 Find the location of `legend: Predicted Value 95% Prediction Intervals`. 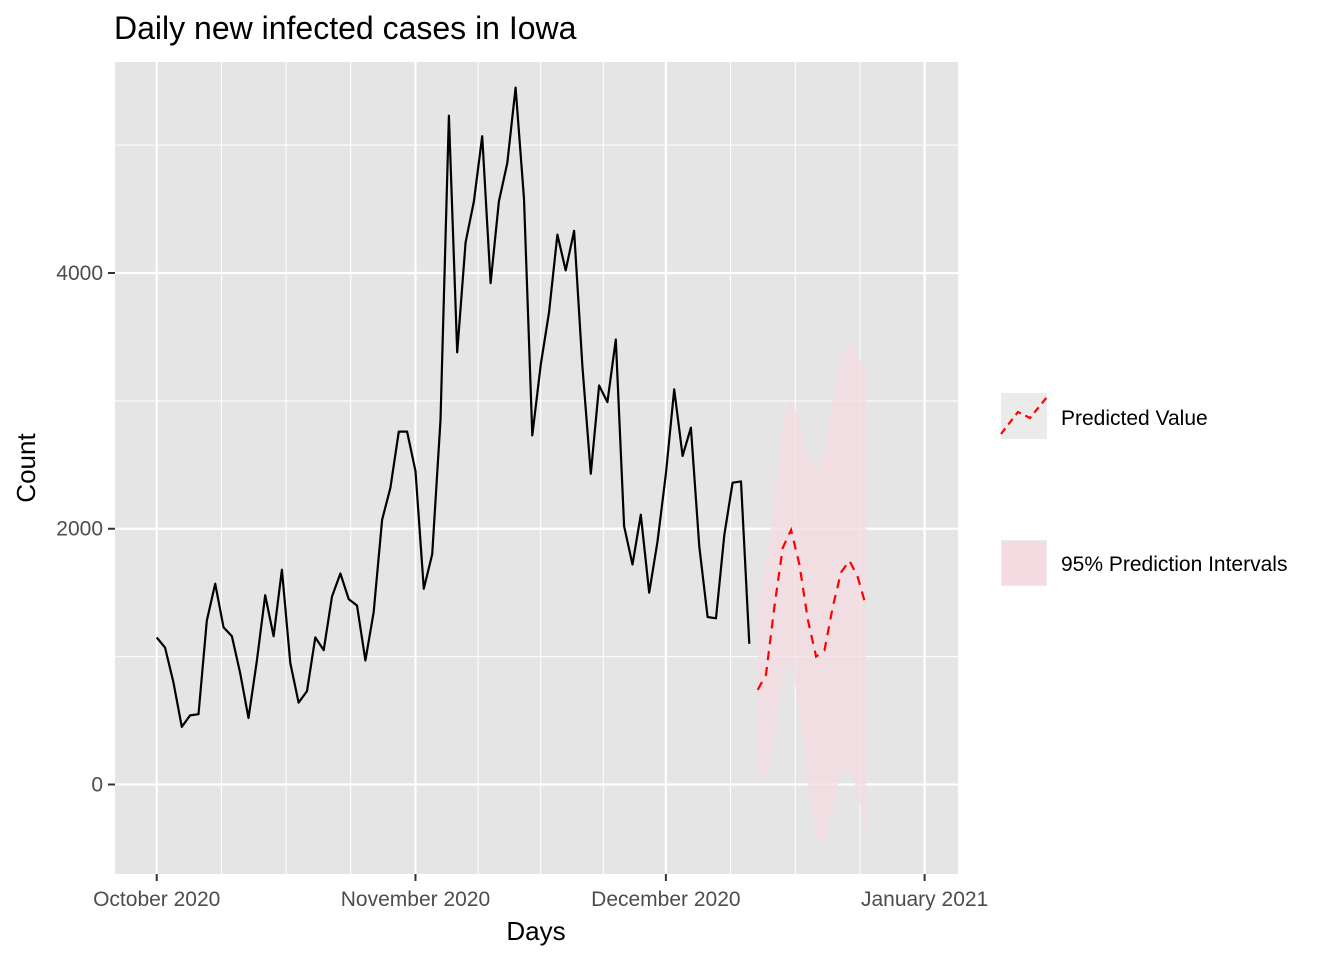

legend: Predicted Value 95% Prediction Intervals is located at coordinates (1143, 489).